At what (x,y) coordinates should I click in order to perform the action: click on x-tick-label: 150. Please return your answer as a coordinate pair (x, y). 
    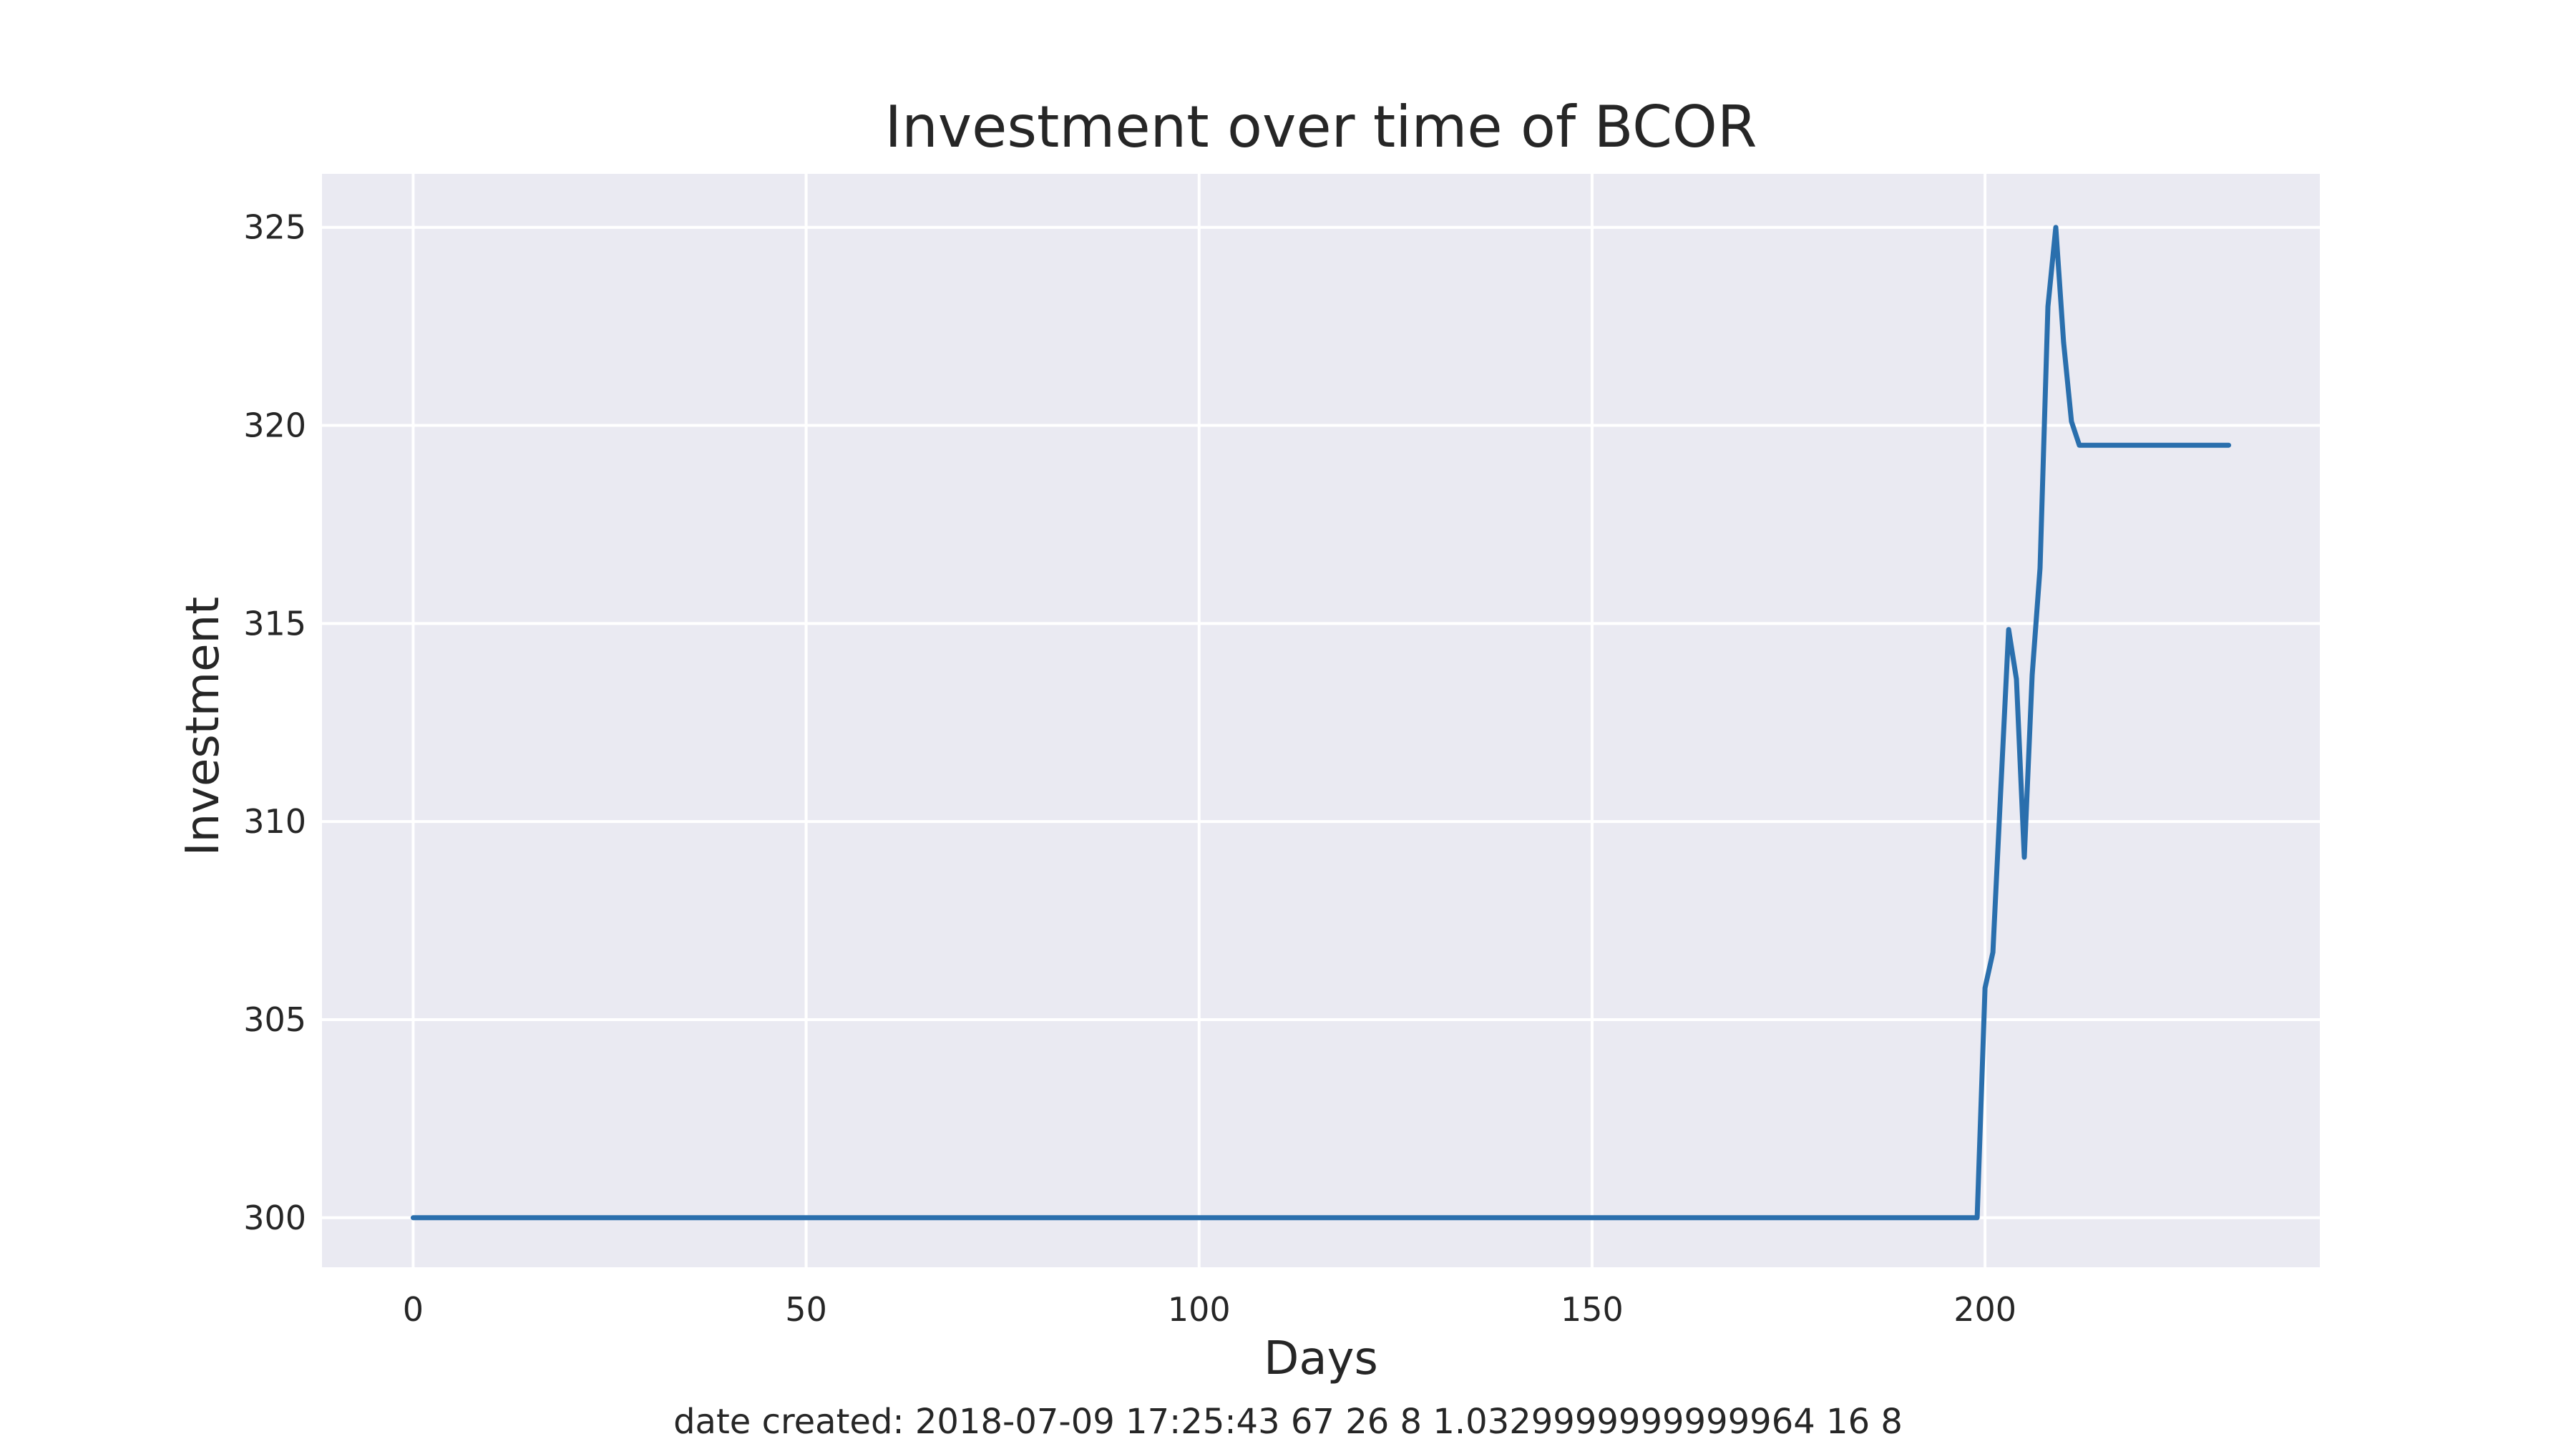
    Looking at the image, I should click on (1592, 1309).